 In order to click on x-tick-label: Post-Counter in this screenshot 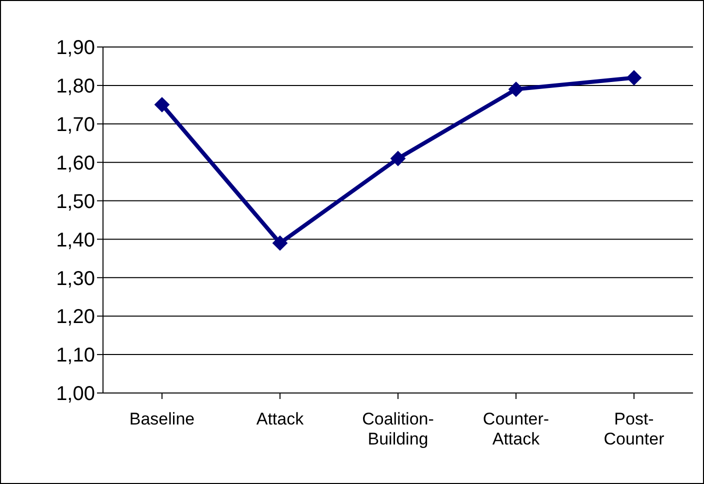, I will do `click(634, 429)`.